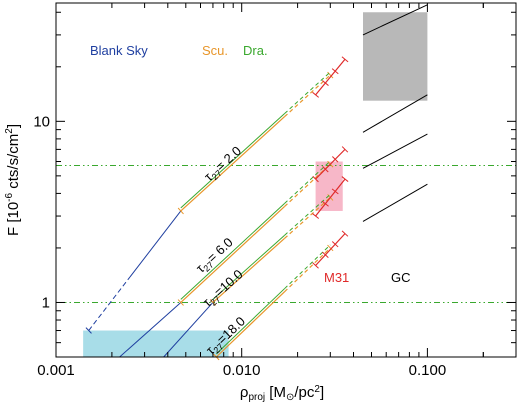  I want to click on tau-6-draco-dashed, so click(307, 182).